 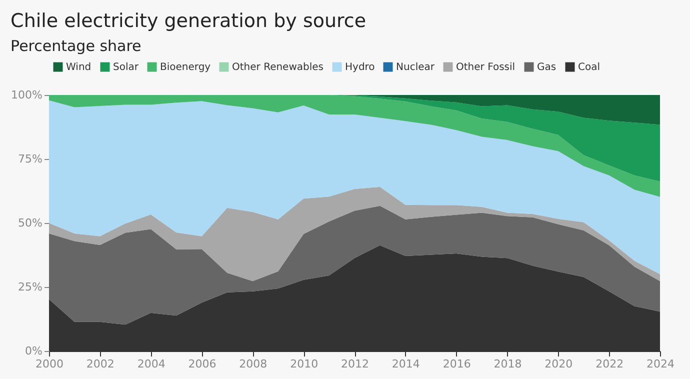 I want to click on x-tick-label: 2012, so click(x=355, y=364).